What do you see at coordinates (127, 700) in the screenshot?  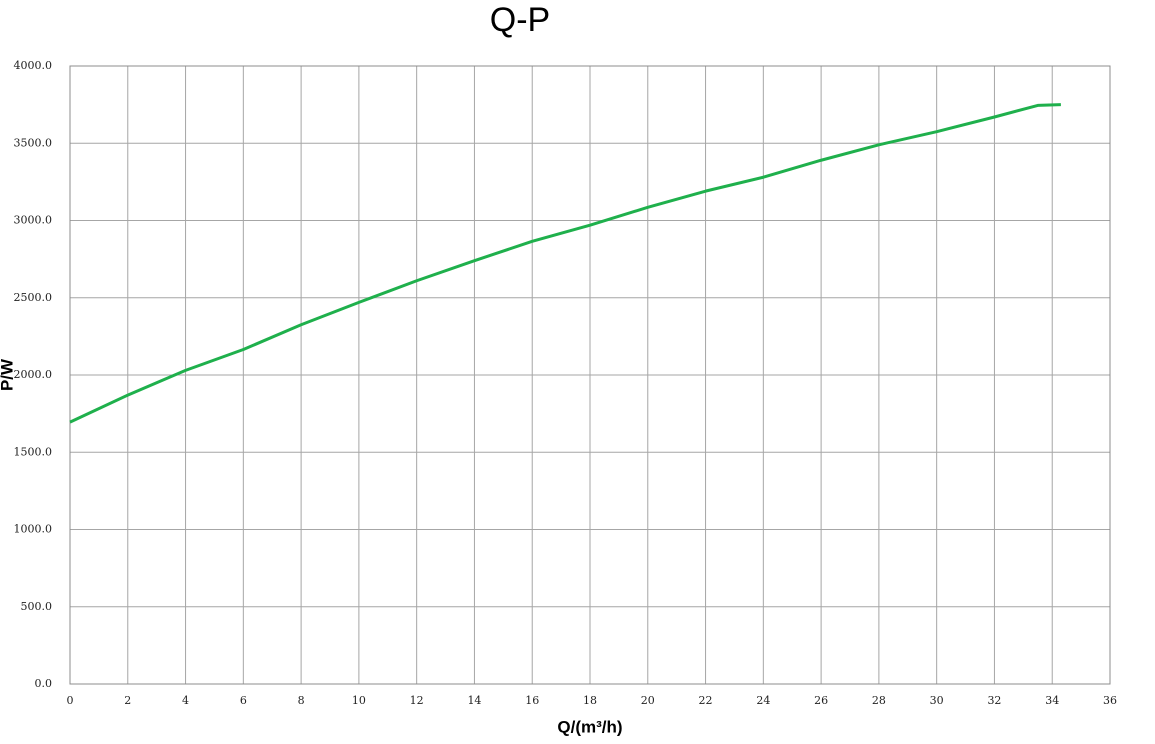 I see `x-tick-label: 2` at bounding box center [127, 700].